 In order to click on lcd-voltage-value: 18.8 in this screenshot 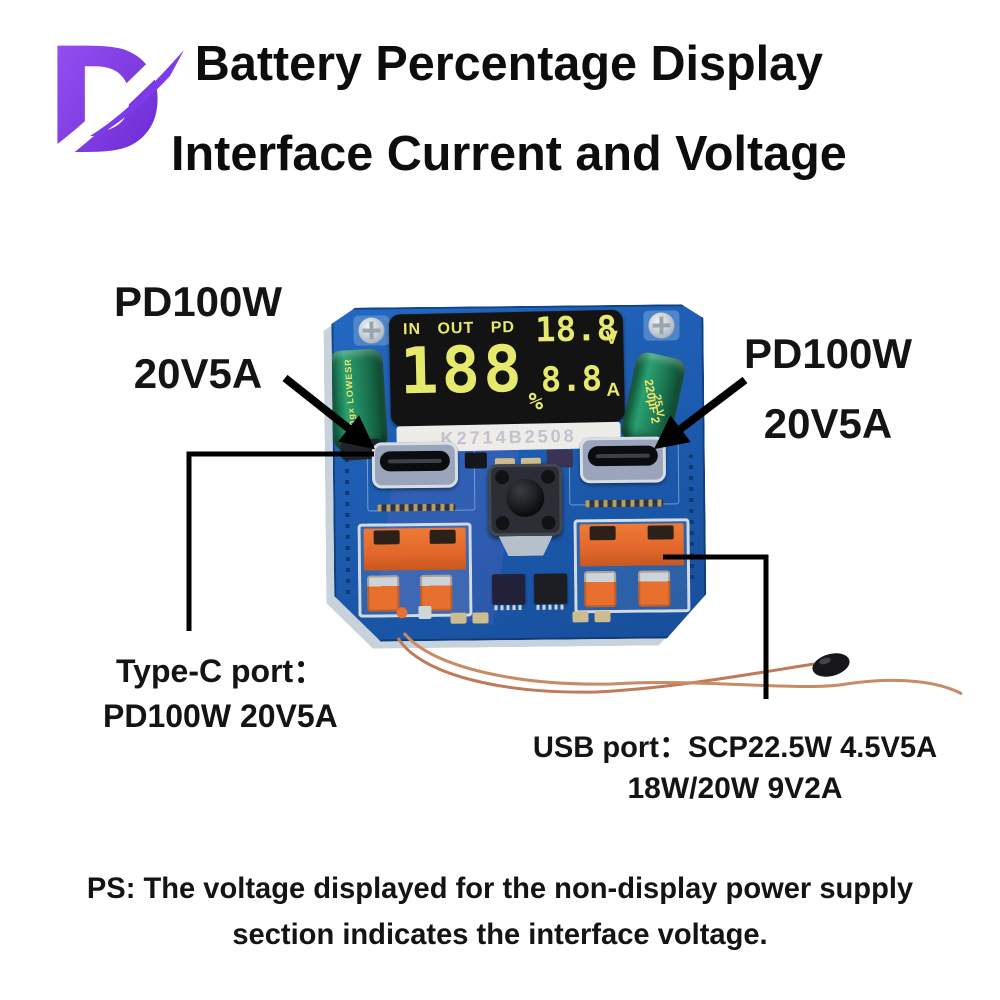, I will do `click(576, 329)`.